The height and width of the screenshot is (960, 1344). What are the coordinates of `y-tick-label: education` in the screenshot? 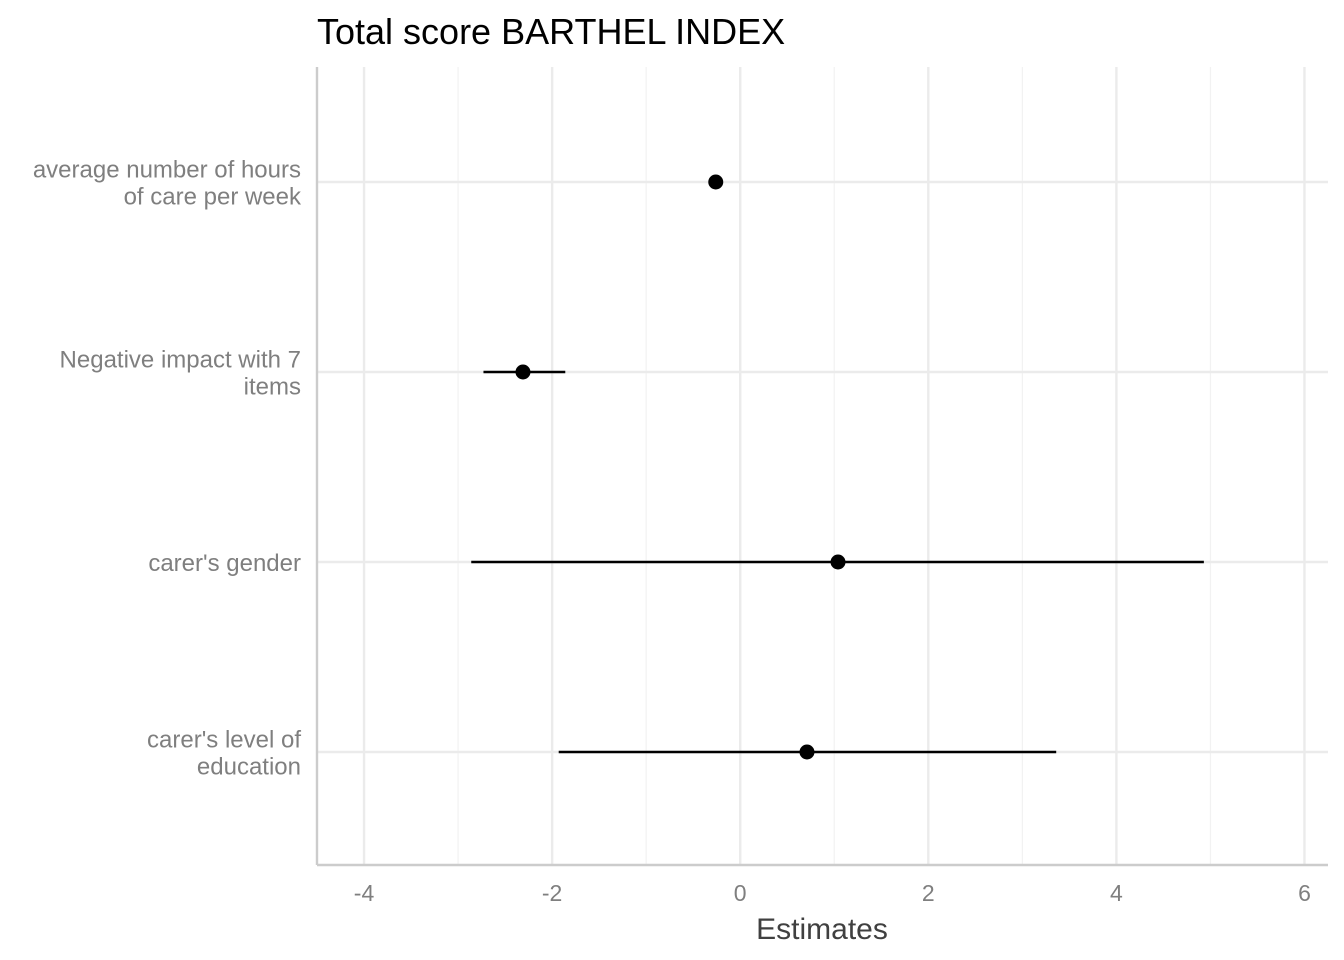 It's located at (249, 767).